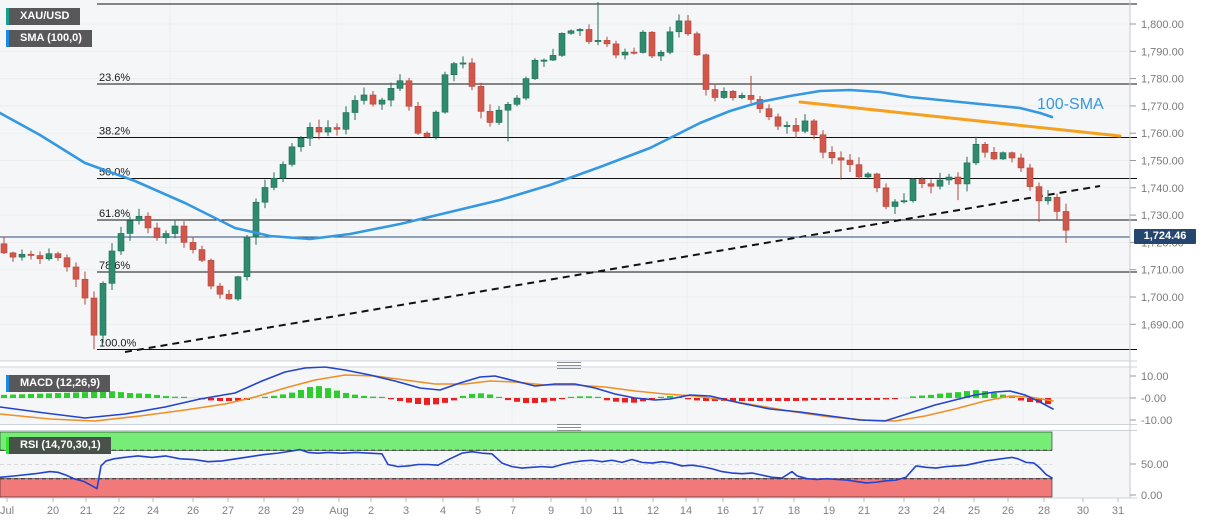 The height and width of the screenshot is (526, 1207). What do you see at coordinates (960, 119) in the screenshot?
I see `orange-resistance-trendline` at bounding box center [960, 119].